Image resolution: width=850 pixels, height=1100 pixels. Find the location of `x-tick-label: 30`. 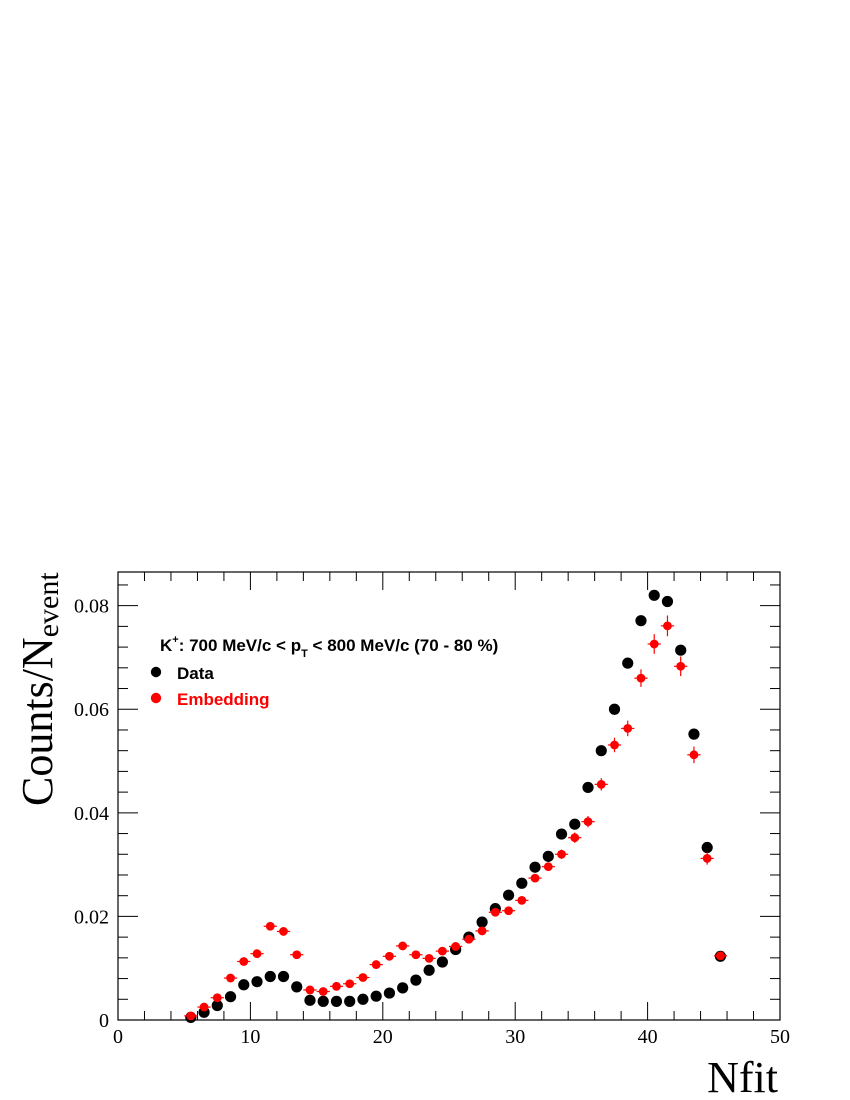

x-tick-label: 30 is located at coordinates (515, 1037).